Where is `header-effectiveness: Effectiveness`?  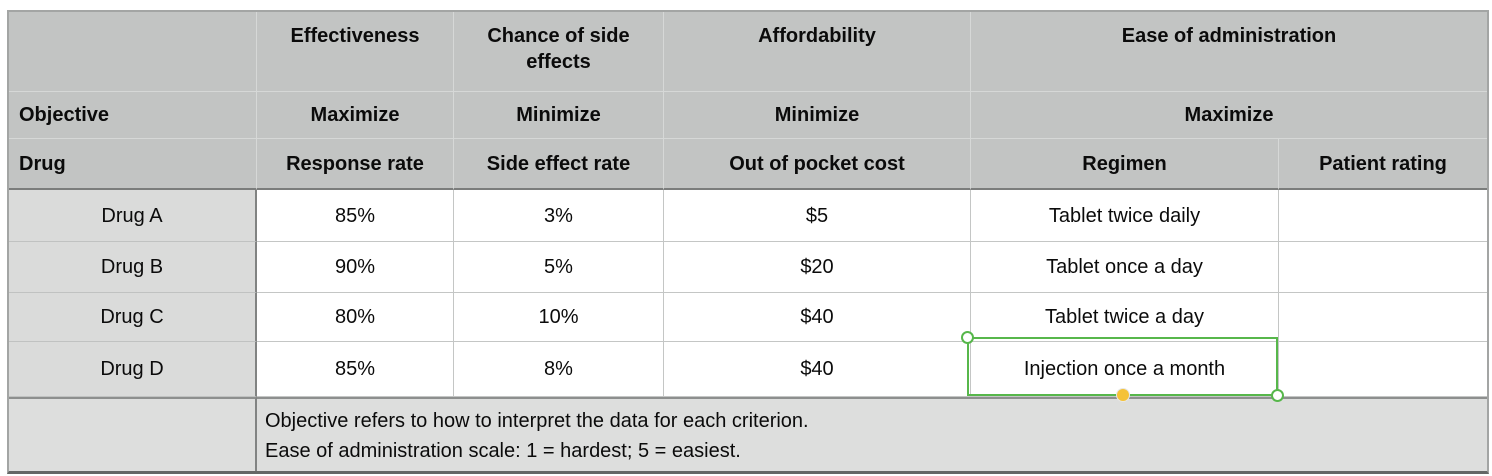
header-effectiveness: Effectiveness is located at coordinates (355, 52).